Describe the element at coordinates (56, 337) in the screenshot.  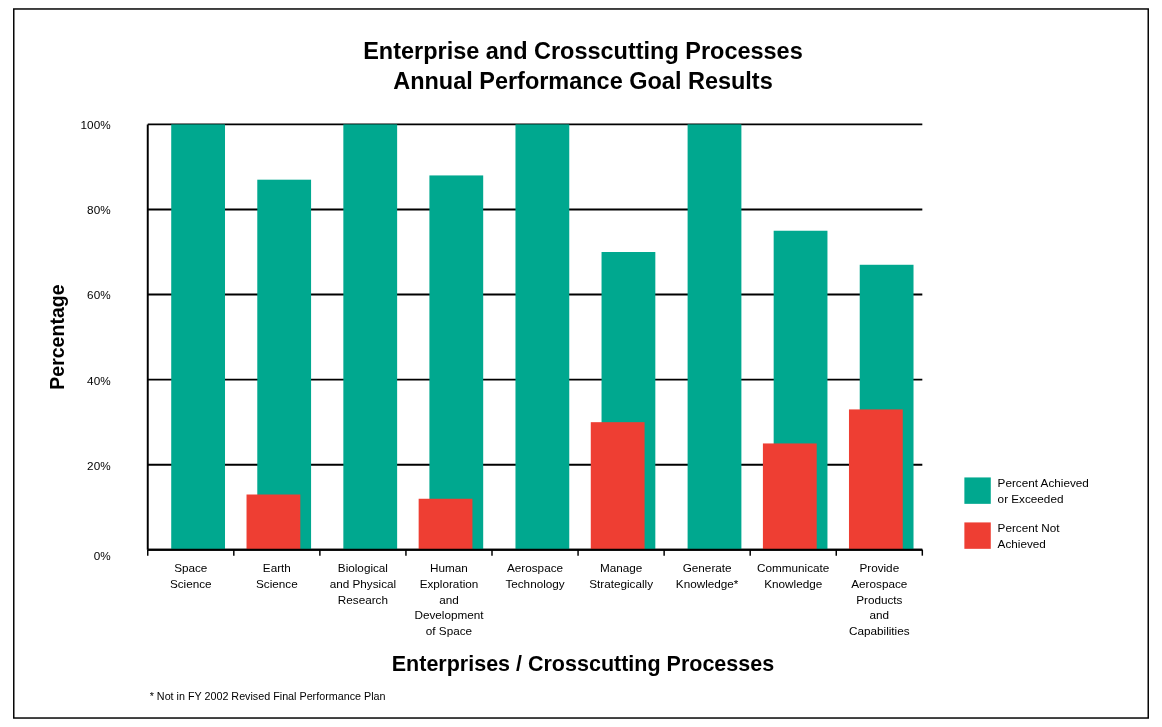
I see `y-axis-title: Percentage` at that location.